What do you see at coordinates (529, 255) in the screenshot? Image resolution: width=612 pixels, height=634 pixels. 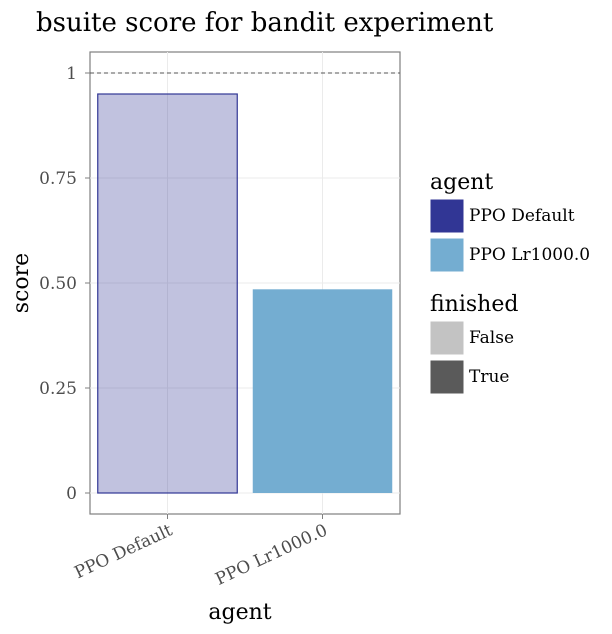 I see `legend-label: PPO Lr1000.0` at bounding box center [529, 255].